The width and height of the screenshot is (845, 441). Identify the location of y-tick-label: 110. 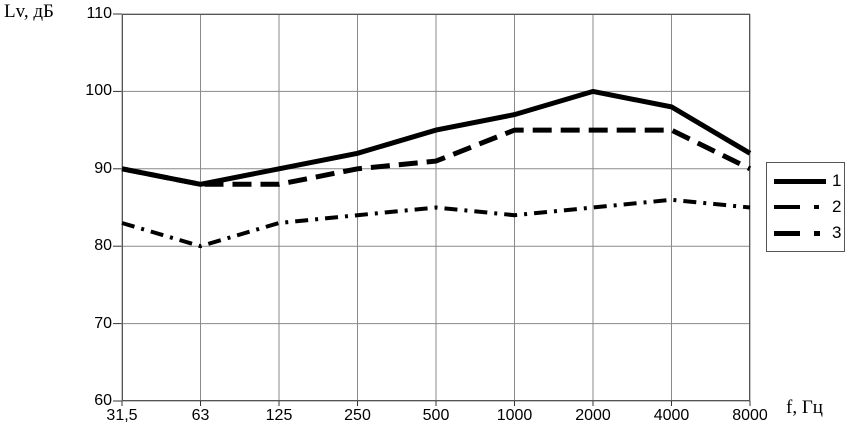
(99, 13).